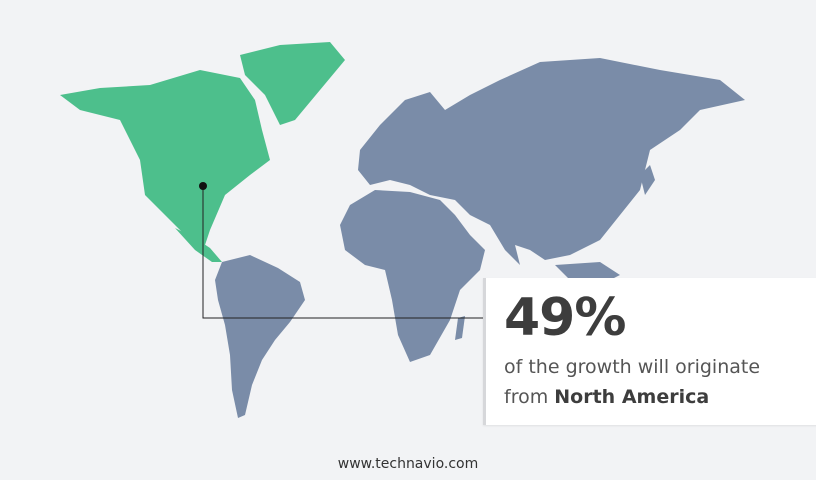  What do you see at coordinates (565, 318) in the screenshot?
I see `growth-percentage: 49%` at bounding box center [565, 318].